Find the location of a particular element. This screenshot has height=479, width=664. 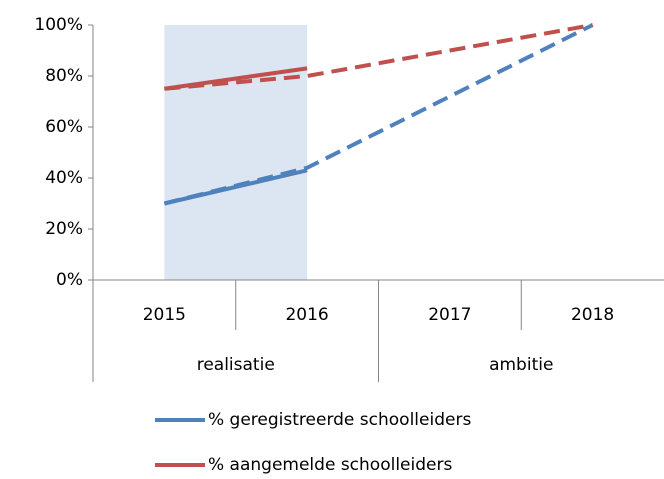

y-tick-label: 20% is located at coordinates (64, 229).